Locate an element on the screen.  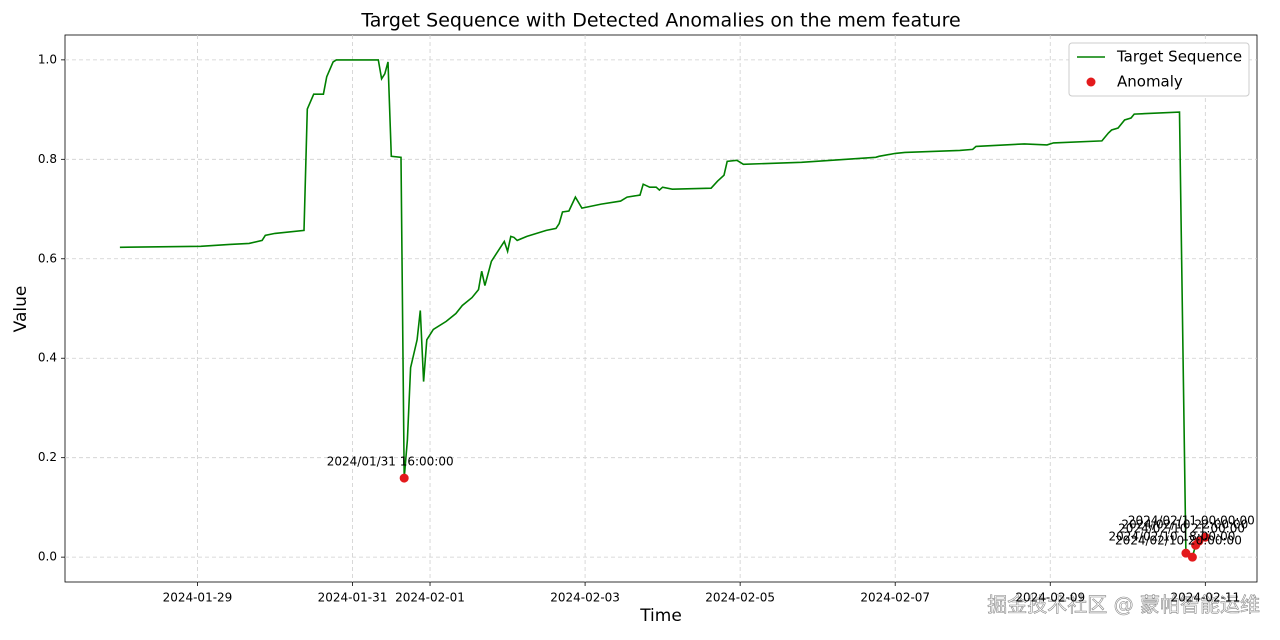
y-tick-label: 0.2 is located at coordinates (47, 457).